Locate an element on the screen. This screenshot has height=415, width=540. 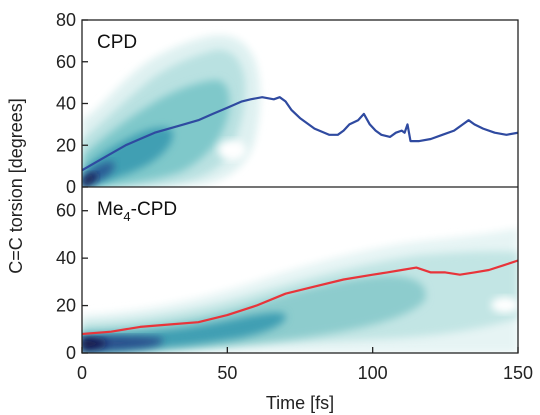
y-tick-label-cpd: 0 is located at coordinates (71, 187).